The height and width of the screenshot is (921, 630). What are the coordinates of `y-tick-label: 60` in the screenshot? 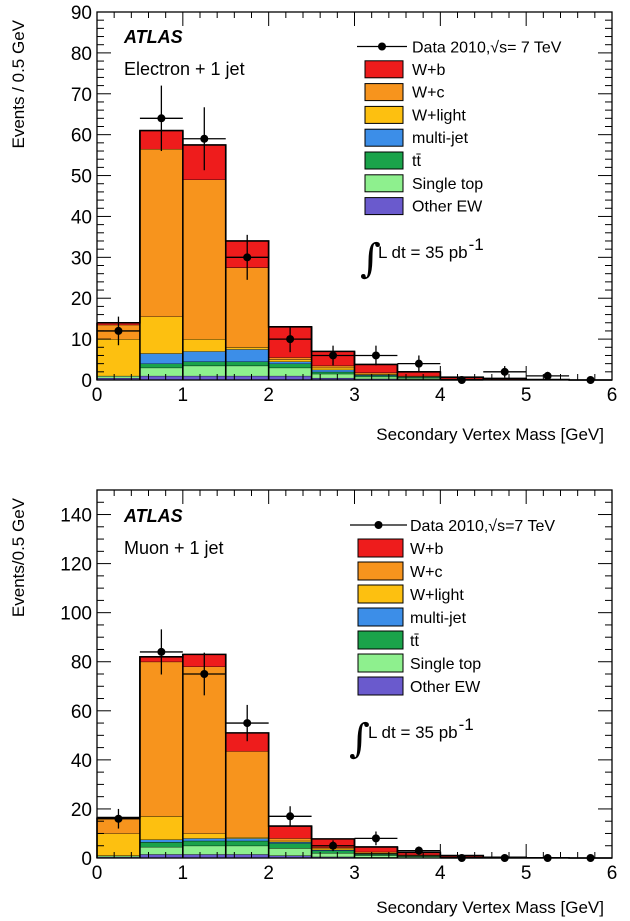 It's located at (81, 136).